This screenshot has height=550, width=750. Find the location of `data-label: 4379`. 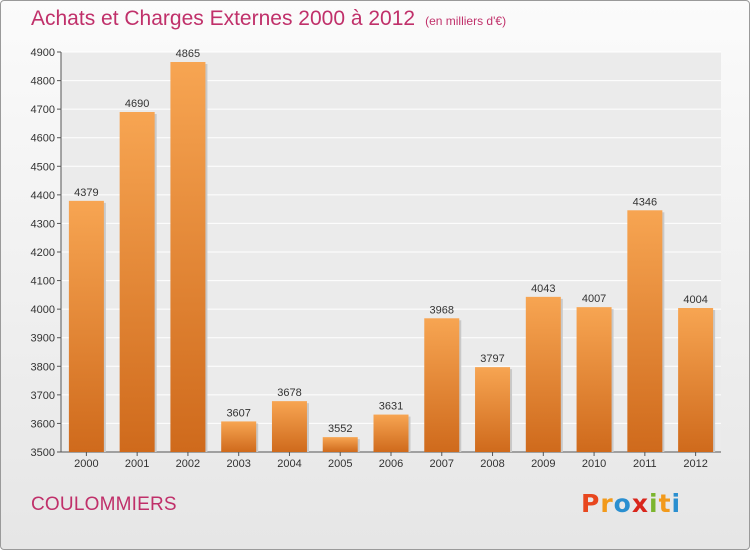

data-label: 4379 is located at coordinates (86, 193).